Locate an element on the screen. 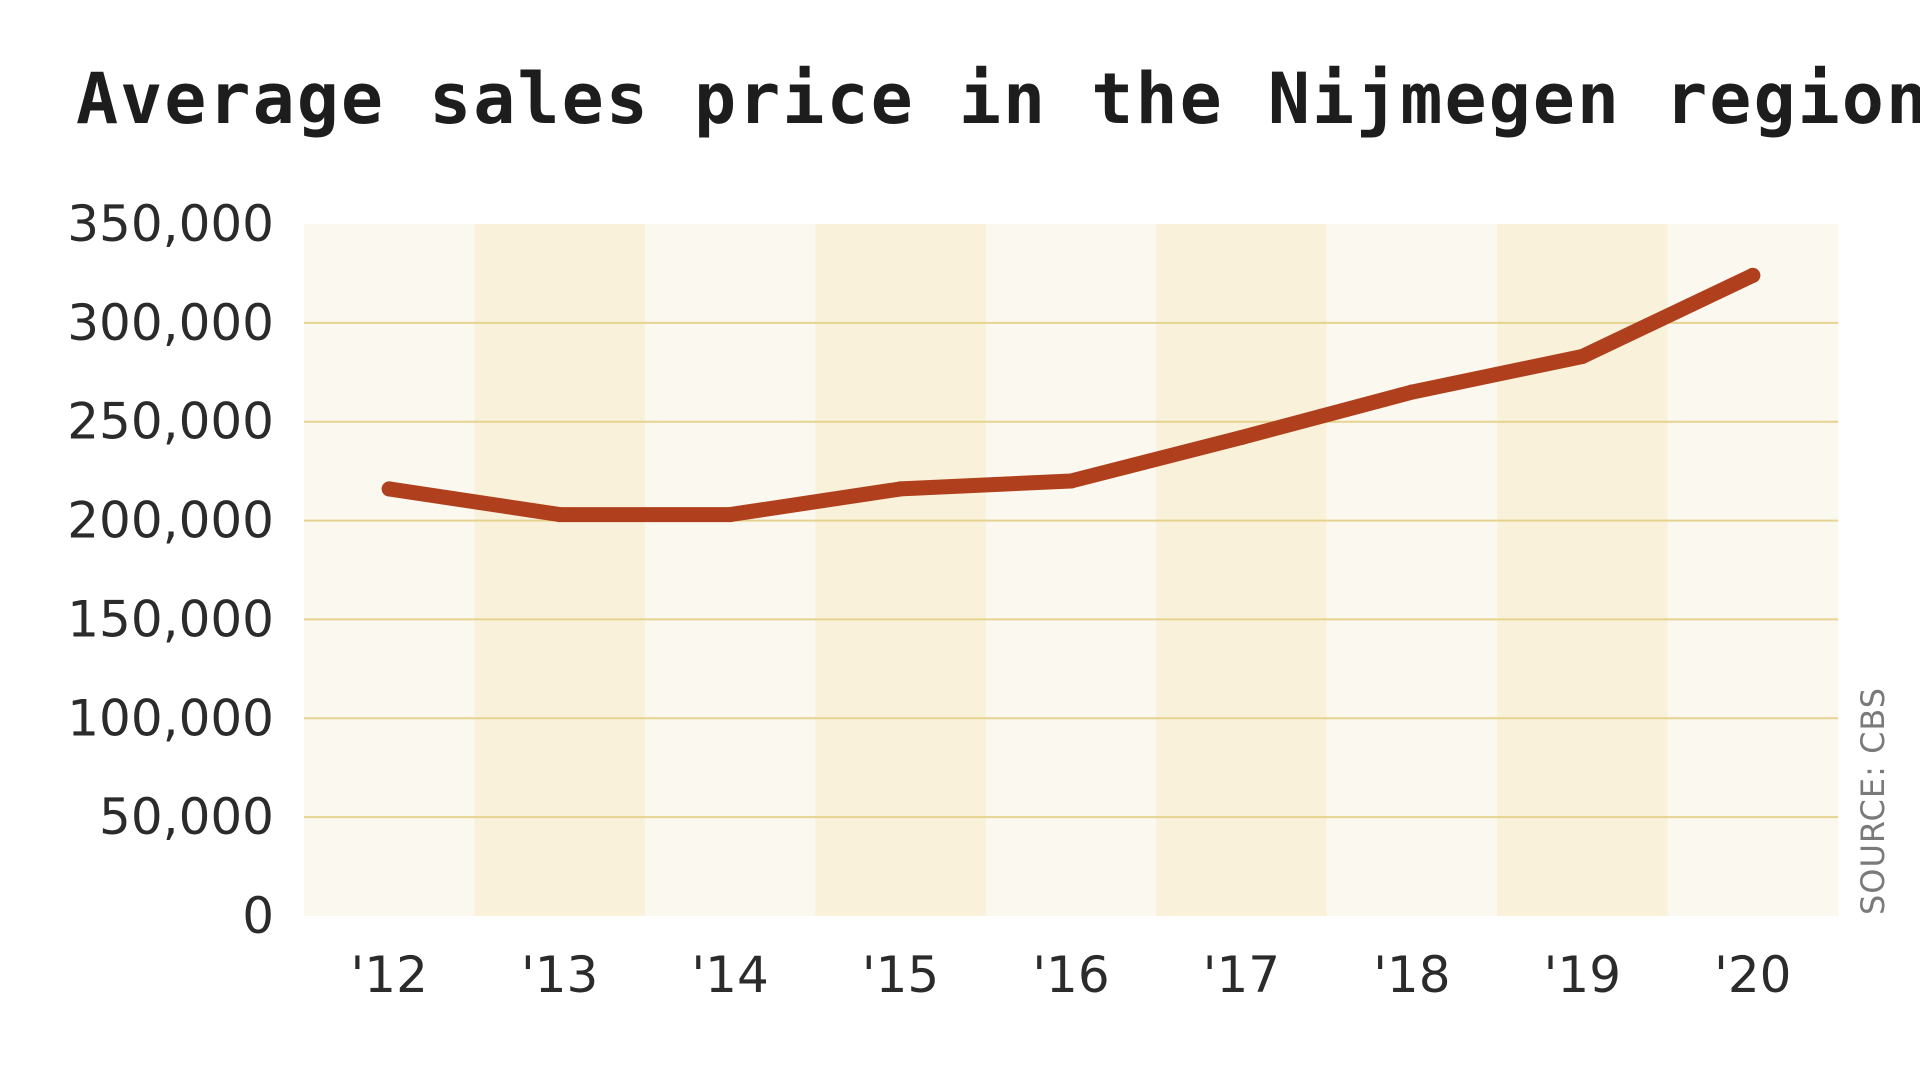 The width and height of the screenshot is (1920, 1080). x-tick-label: '20 is located at coordinates (1752, 975).